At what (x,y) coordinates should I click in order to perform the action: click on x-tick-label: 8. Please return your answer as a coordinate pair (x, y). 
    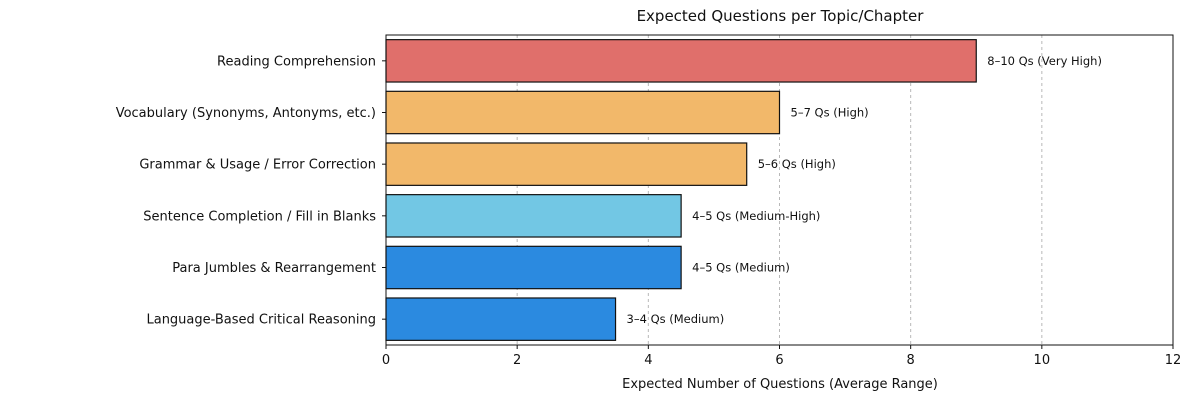
    Looking at the image, I should click on (911, 360).